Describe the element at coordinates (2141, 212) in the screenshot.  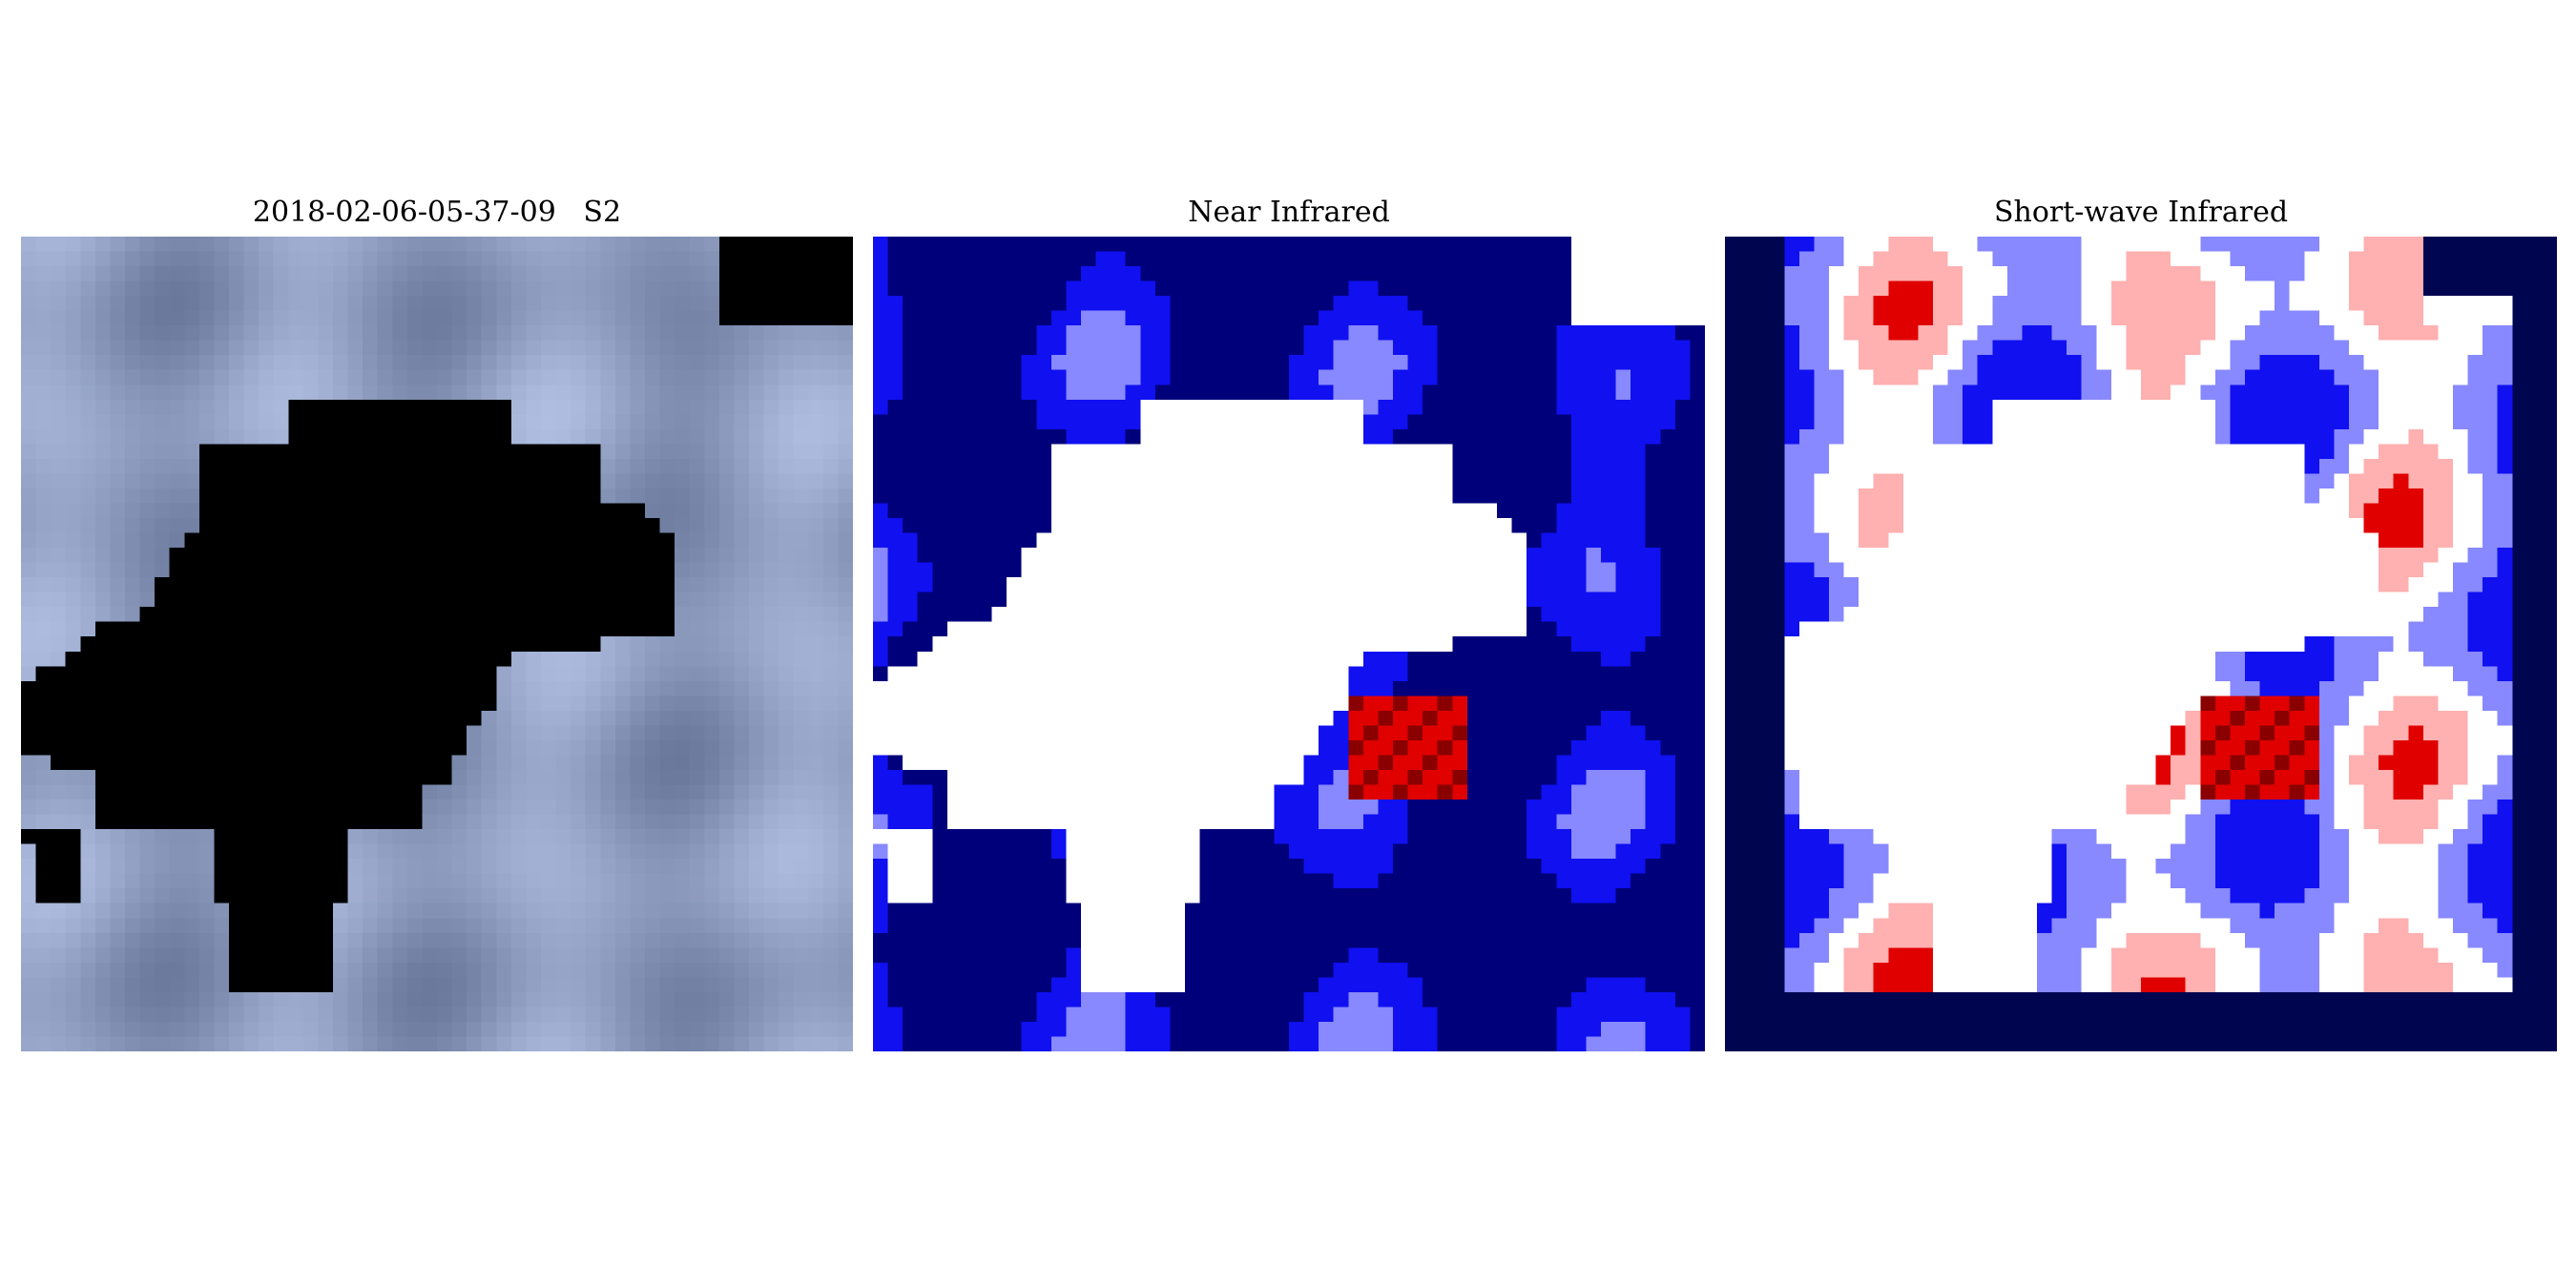
I see `panel-title-swir: Short-wave Infrared` at that location.